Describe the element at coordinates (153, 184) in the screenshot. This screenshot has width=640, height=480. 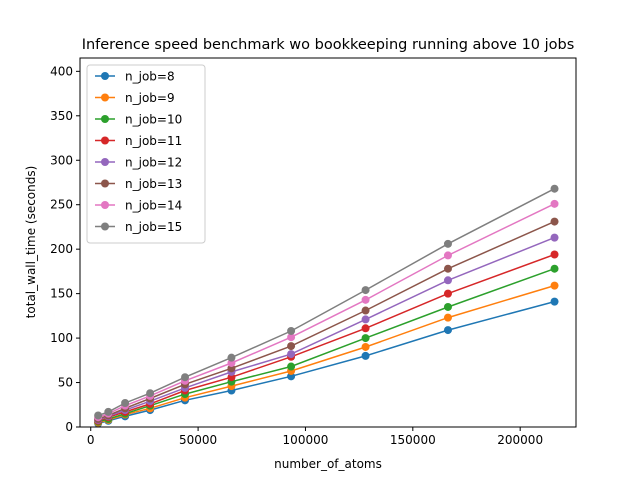
I see `legend-label: n_job=13` at that location.